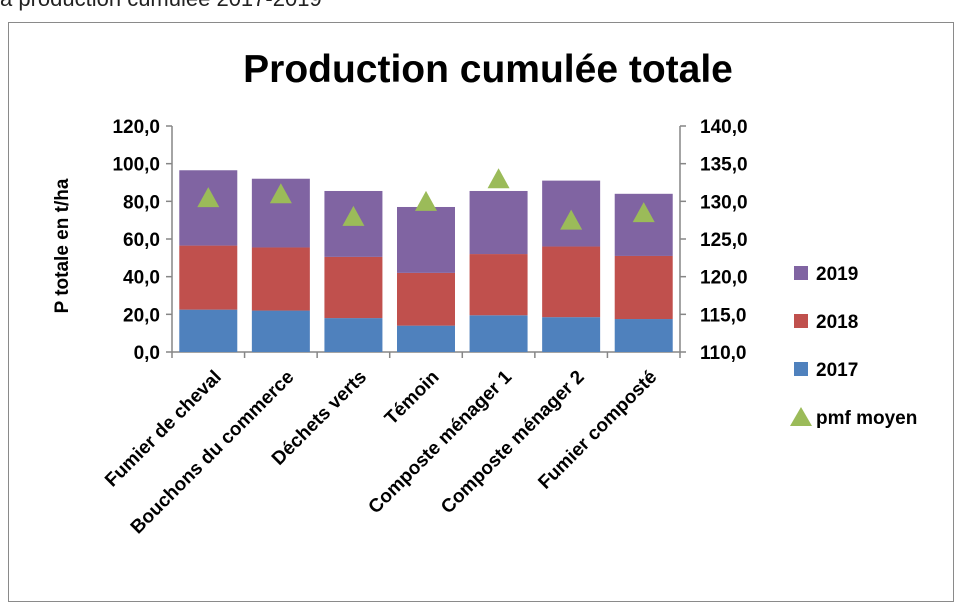 This screenshot has width=956, height=602. What do you see at coordinates (147, 353) in the screenshot?
I see `y-tick-label: 0,0` at bounding box center [147, 353].